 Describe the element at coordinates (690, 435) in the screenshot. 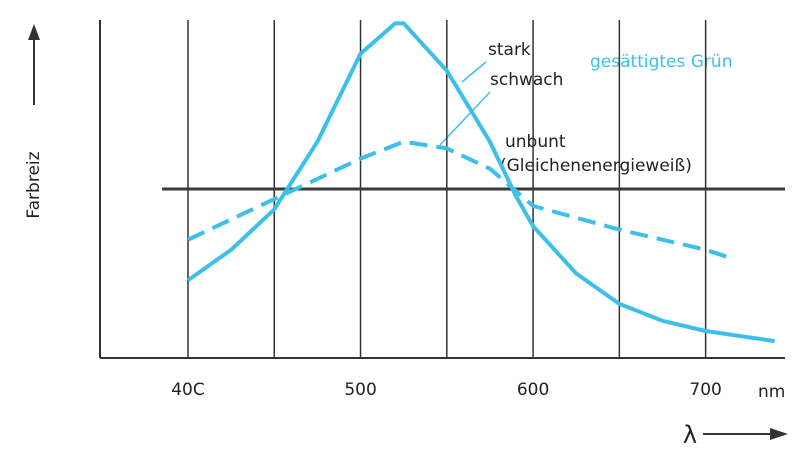

I see `x-axis-label: λ` at that location.